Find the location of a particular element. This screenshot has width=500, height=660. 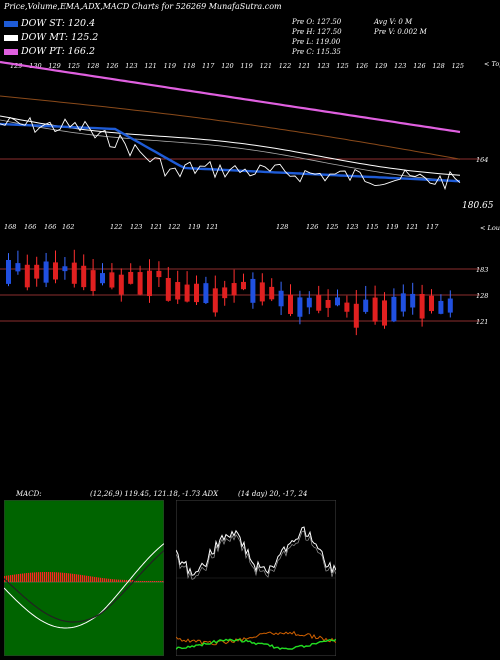

volume-tag: < Louer is located at coordinates (490, 228).